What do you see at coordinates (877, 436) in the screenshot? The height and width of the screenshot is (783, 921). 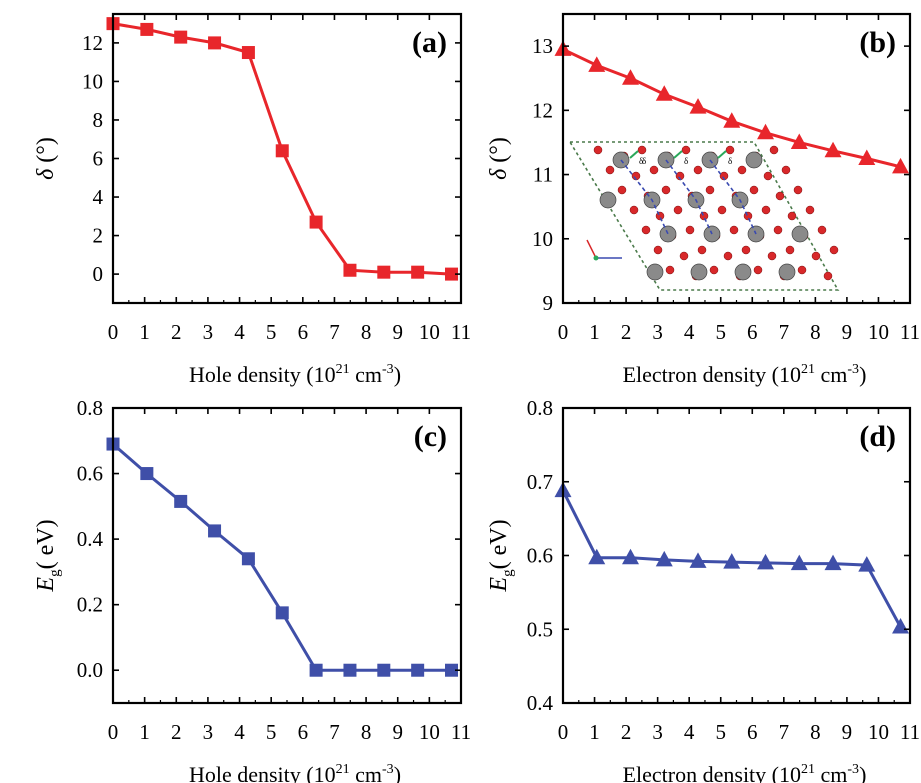 I see `panel-label: (d)` at bounding box center [877, 436].